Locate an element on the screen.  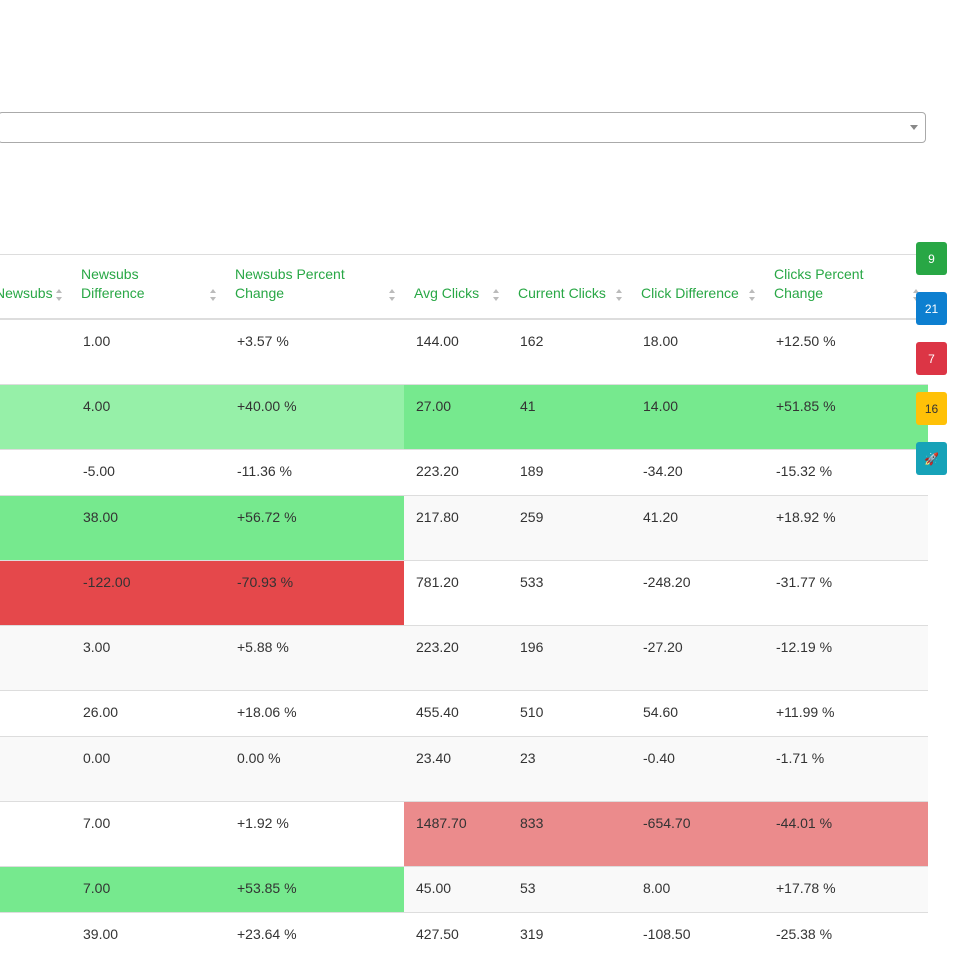
table-cell: 38.00 is located at coordinates (148, 527).